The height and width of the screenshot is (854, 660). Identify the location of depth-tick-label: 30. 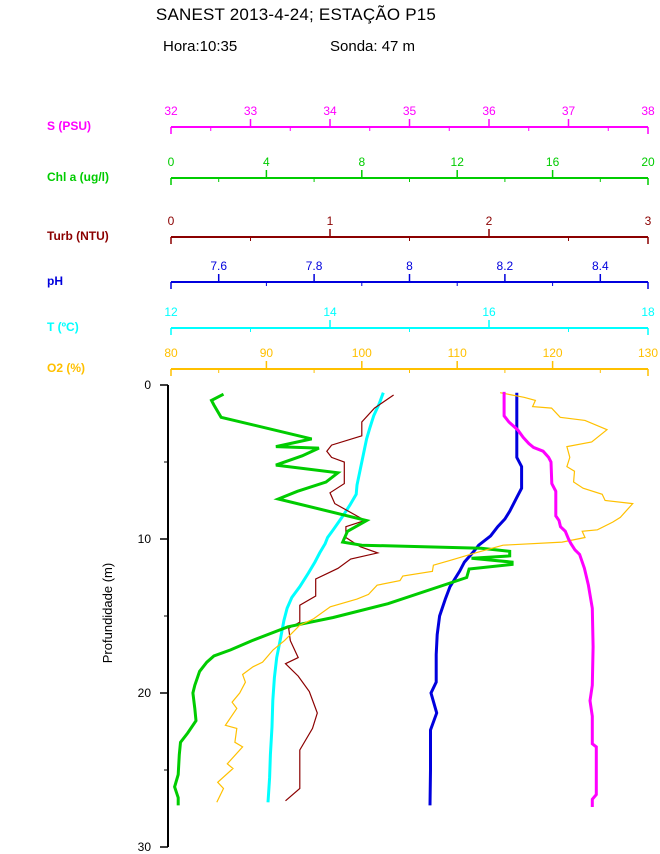
(145, 847).